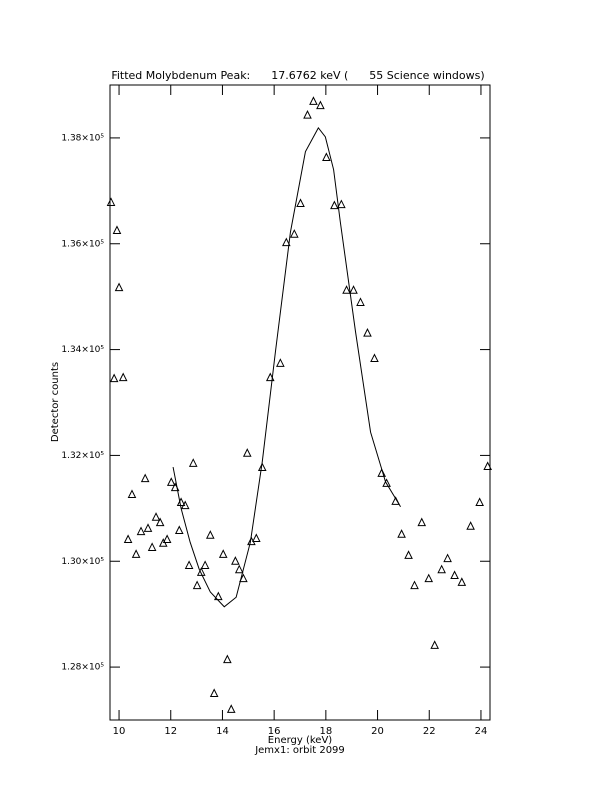  What do you see at coordinates (82, 668) in the screenshot?
I see `y-tick-label: 1.28×10⁵` at bounding box center [82, 668].